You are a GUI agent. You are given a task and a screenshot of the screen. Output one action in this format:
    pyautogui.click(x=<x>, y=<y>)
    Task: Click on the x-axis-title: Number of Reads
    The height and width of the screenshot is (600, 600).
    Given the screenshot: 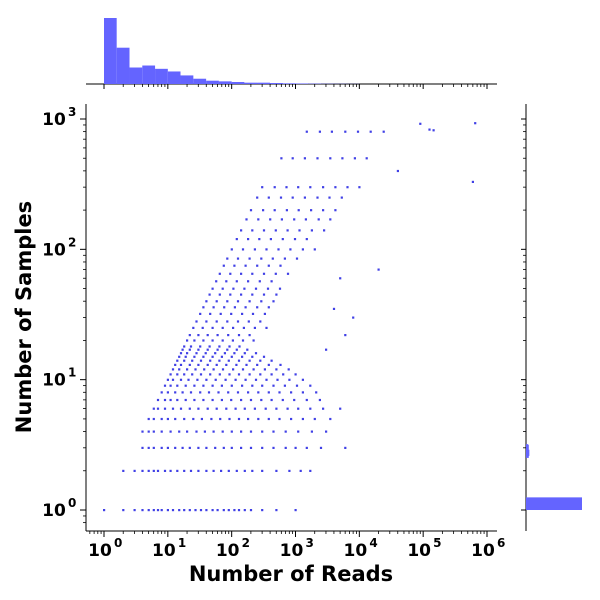 What is the action you would take?
    pyautogui.click(x=291, y=574)
    